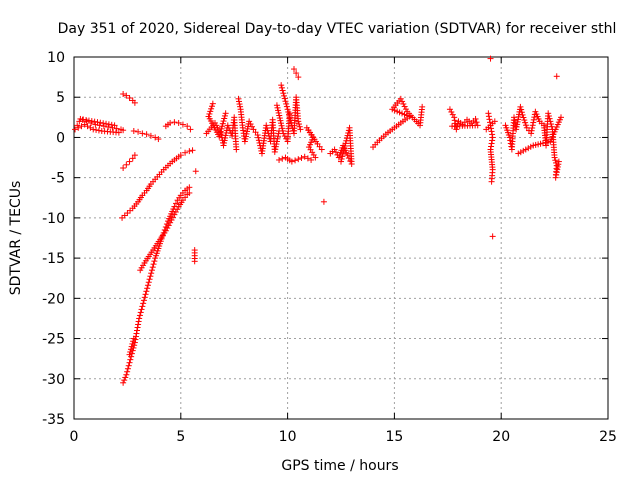 This screenshot has width=640, height=480. I want to click on x-tick-label: 0, so click(74, 437).